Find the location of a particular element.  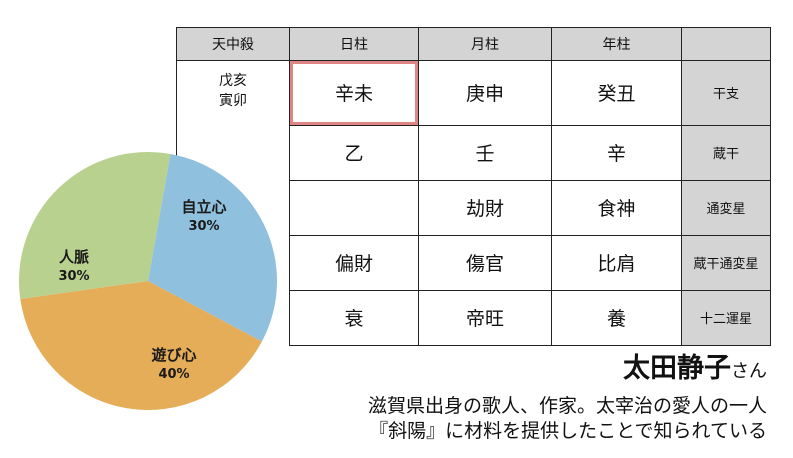

year-juniunsei-cell: 養 is located at coordinates (616, 317).